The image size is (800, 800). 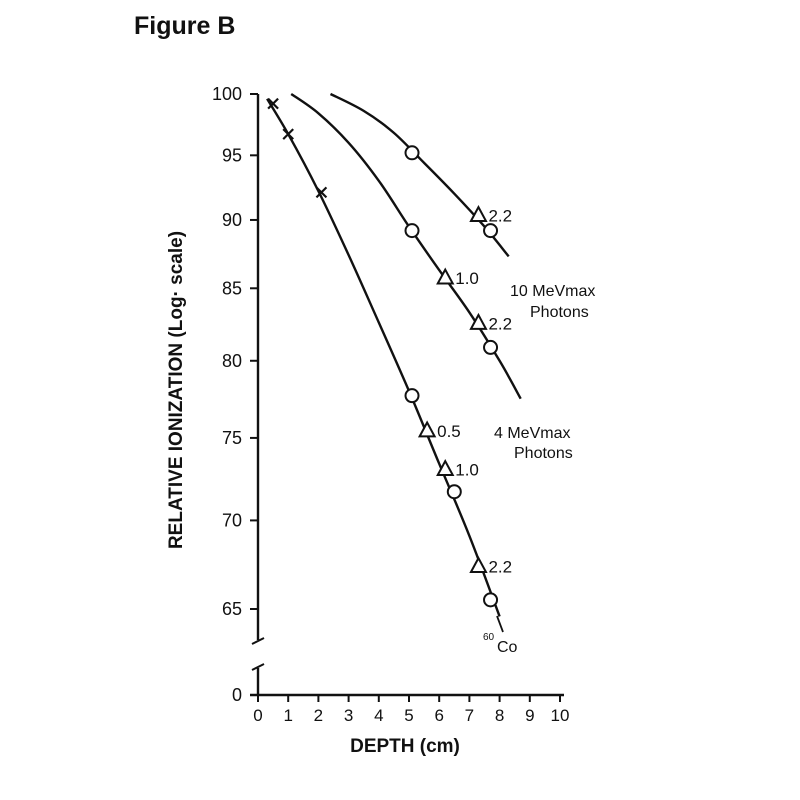 What do you see at coordinates (185, 26) in the screenshot?
I see `figure-label: Figure B` at bounding box center [185, 26].